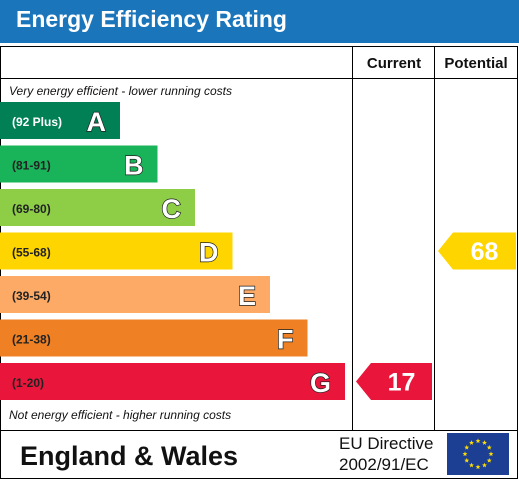  What do you see at coordinates (485, 252) in the screenshot?
I see `potential-rating-marker-value: 68` at bounding box center [485, 252].